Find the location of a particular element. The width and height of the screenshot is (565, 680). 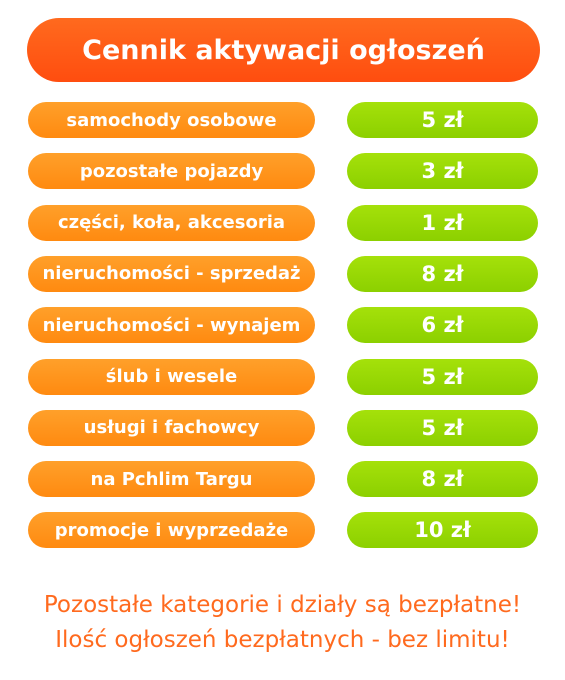

title: Cennik aktywacji ogłoszeń is located at coordinates (283, 50).